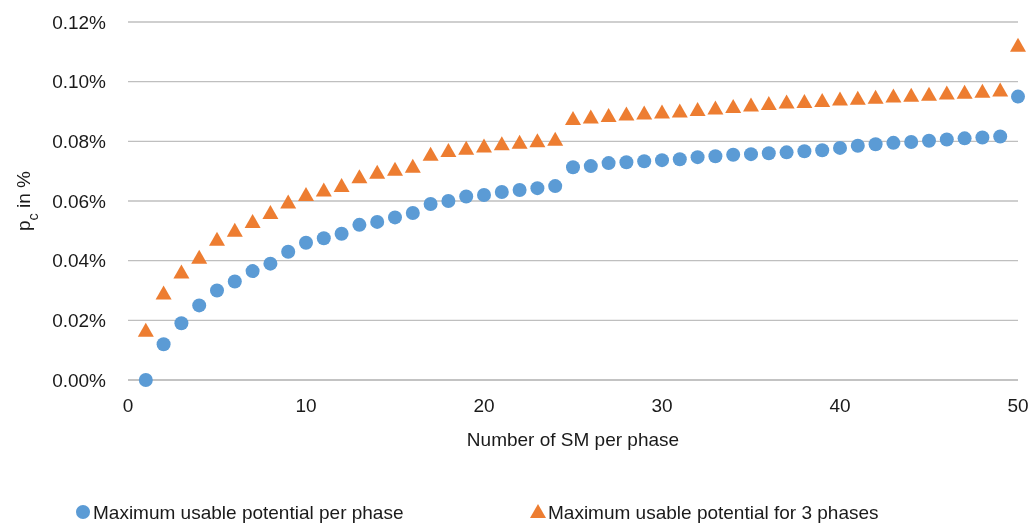  What do you see at coordinates (840, 405) in the screenshot?
I see `x-tick-label: 40` at bounding box center [840, 405].